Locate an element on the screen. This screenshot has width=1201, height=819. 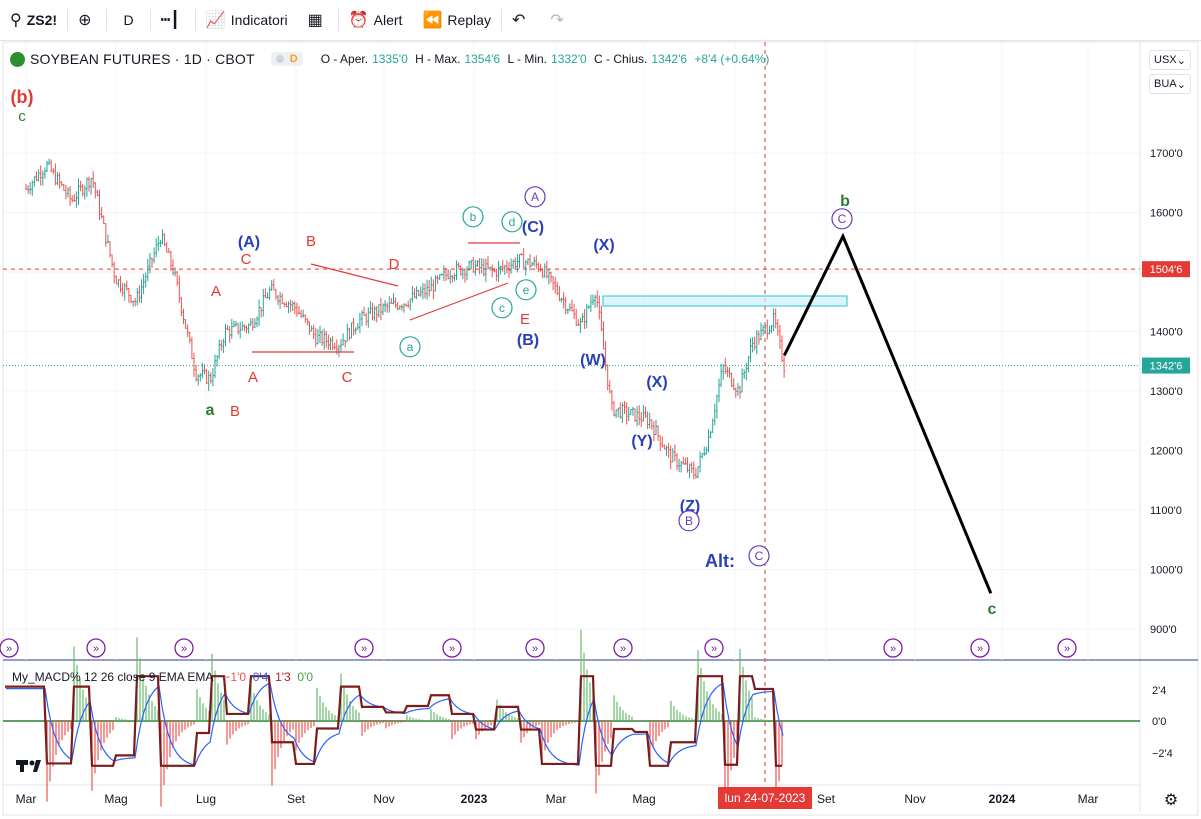
plus-circle-icon: ⊕ is located at coordinates (85, 20).